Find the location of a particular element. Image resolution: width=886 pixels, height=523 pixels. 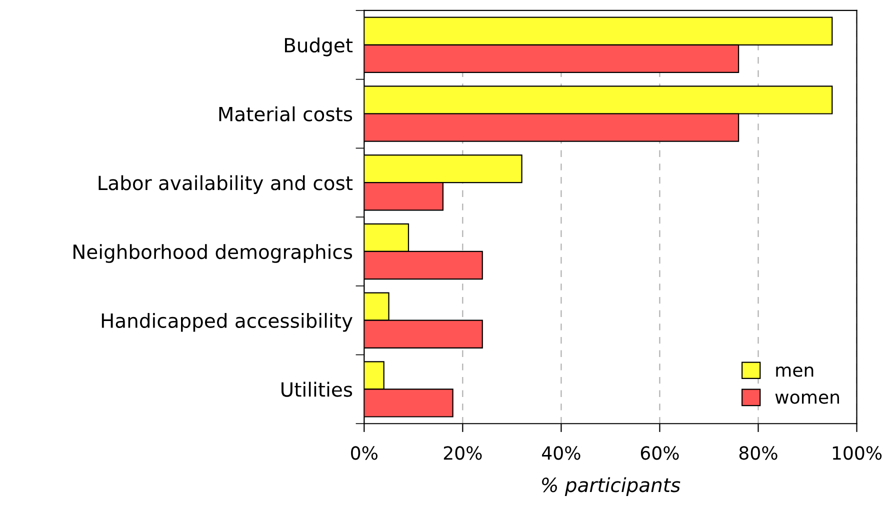

x-tick-label: 0% is located at coordinates (364, 453).